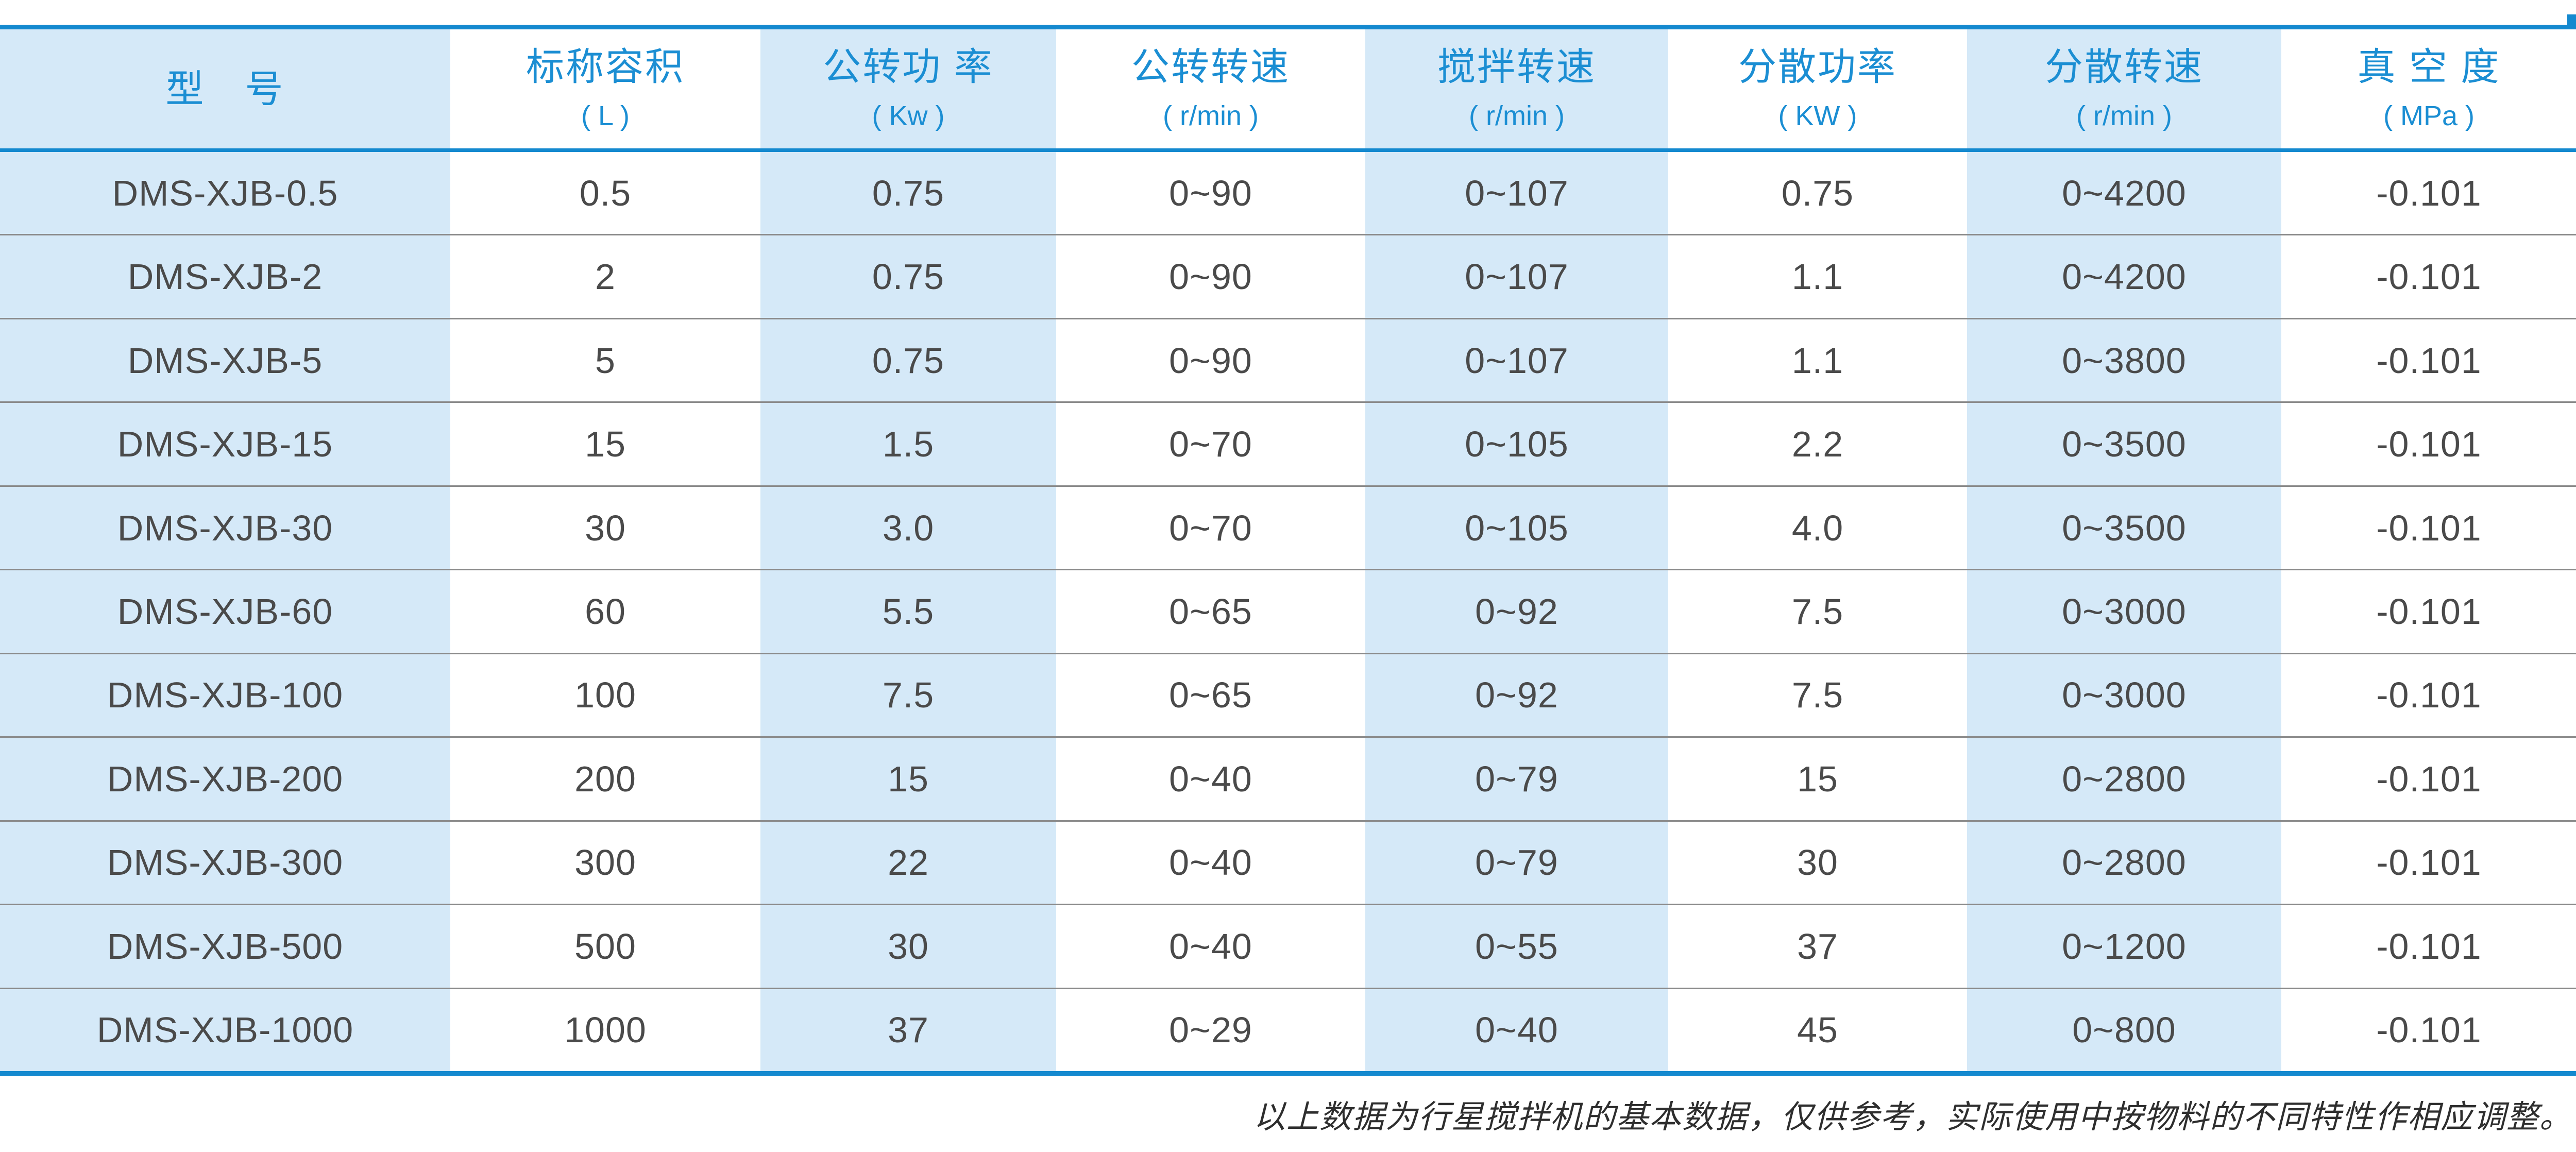  Describe the element at coordinates (1517, 696) in the screenshot. I see `cell-stirring-speed: 0~92` at that location.